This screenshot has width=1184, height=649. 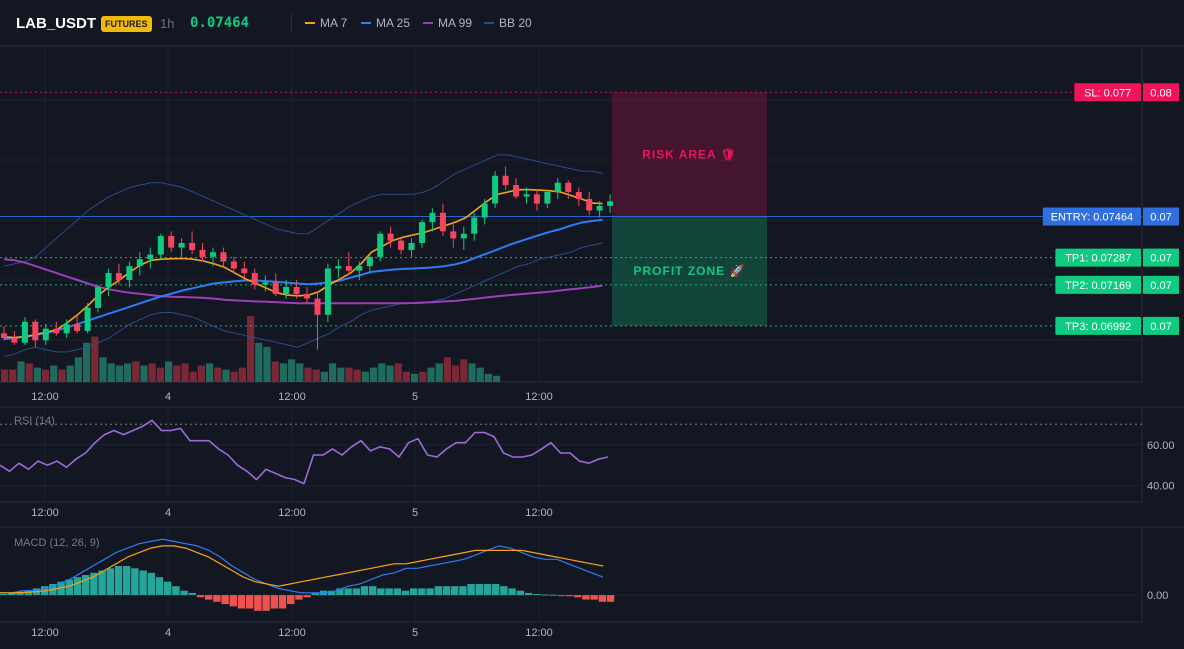 What do you see at coordinates (366, 23) in the screenshot?
I see `legend-ma25-swatch` at bounding box center [366, 23].